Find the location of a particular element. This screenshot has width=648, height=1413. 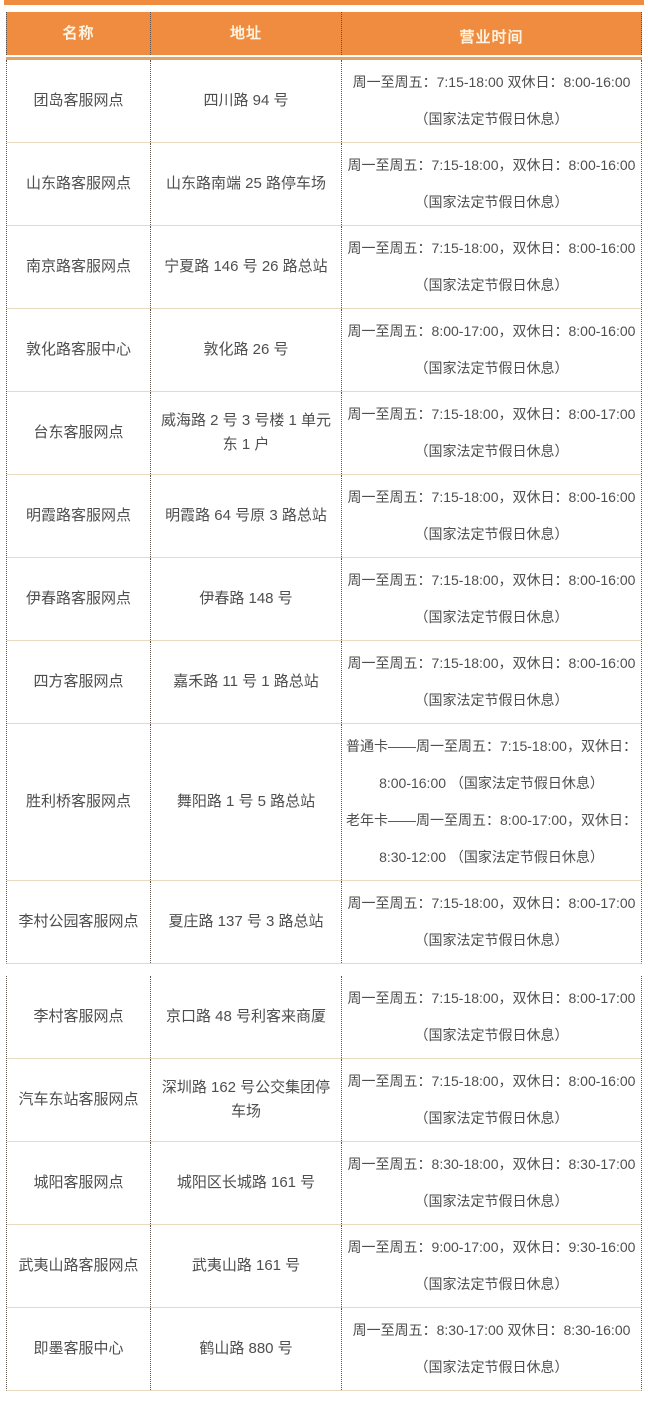

outlet-name: 李村公园客服网点 is located at coordinates (78, 921).